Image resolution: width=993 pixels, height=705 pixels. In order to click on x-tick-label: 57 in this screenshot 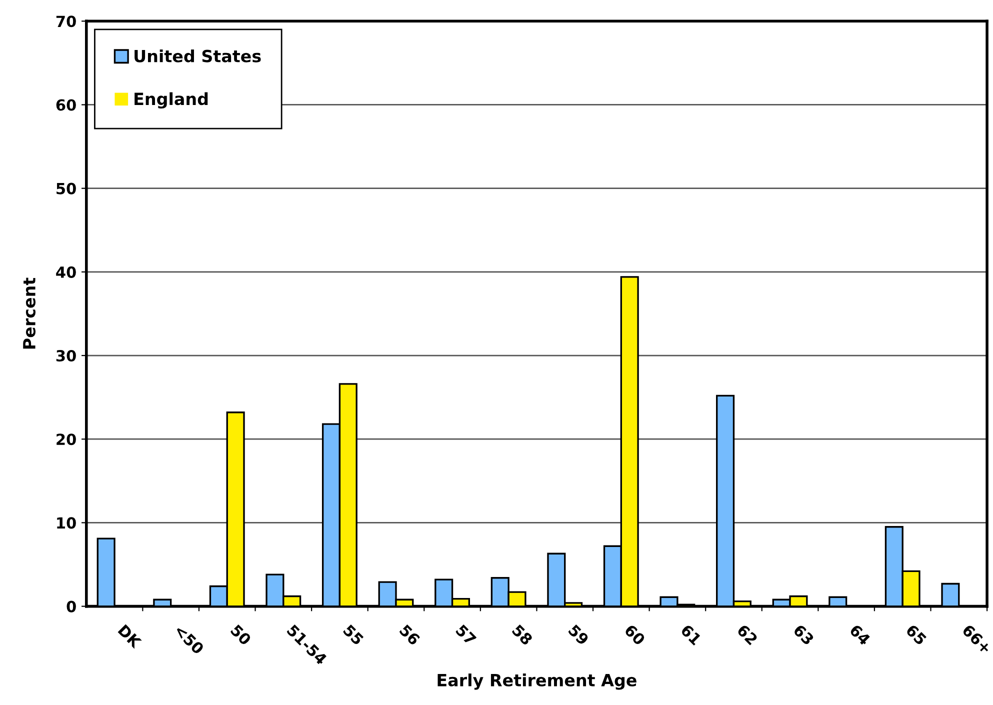, I will do `click(466, 635)`.